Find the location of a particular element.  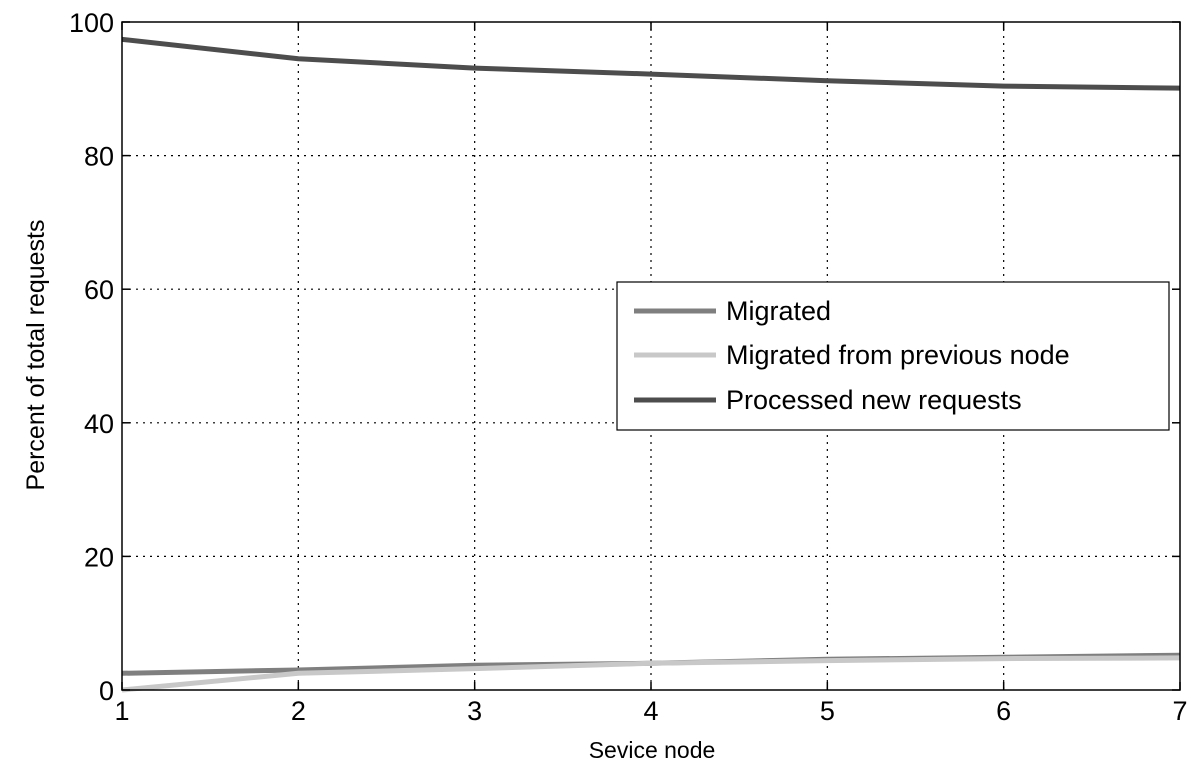

legend-label-migrated-from-previous-node: Migrated from previous node is located at coordinates (898, 355).